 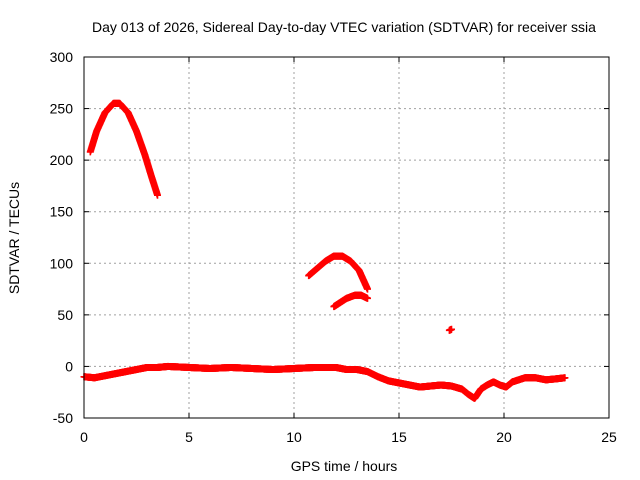 I want to click on x-tick-label: 5, so click(x=189, y=437).